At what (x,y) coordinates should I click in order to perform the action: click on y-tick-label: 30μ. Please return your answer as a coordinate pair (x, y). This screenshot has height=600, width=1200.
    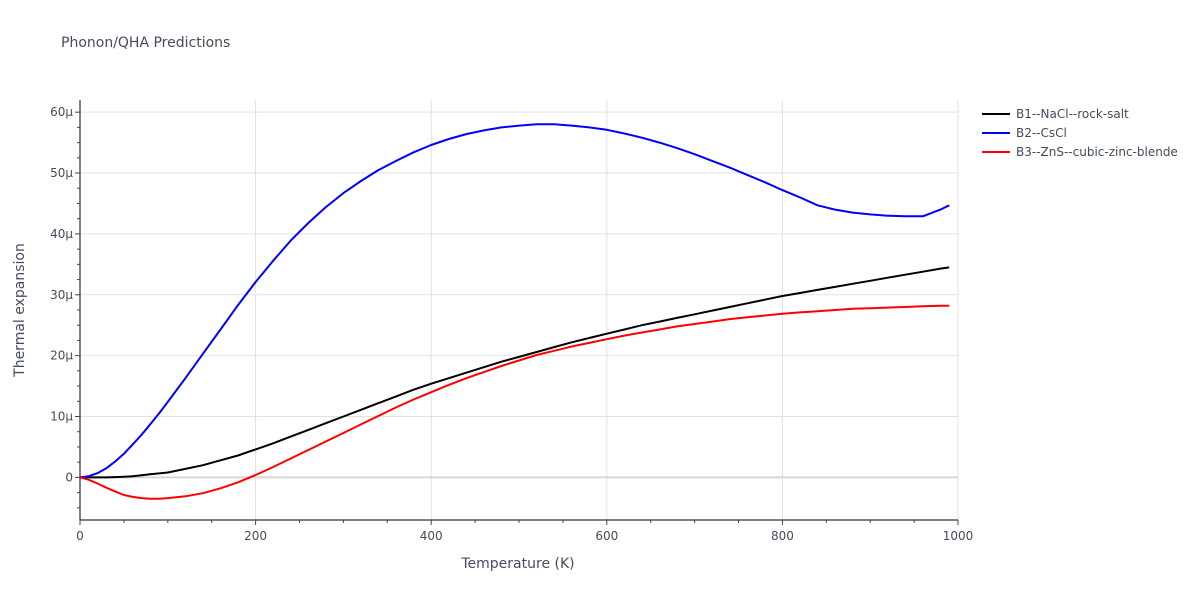
    Looking at the image, I should click on (61, 295).